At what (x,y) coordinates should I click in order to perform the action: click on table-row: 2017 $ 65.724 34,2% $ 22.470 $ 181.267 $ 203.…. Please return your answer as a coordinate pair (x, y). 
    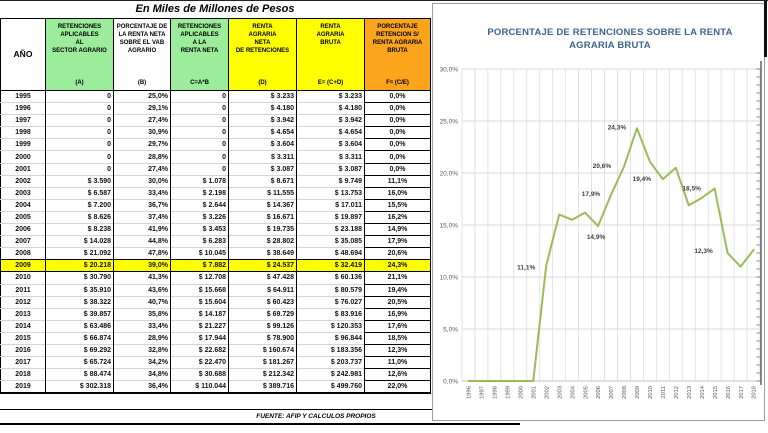
    Looking at the image, I should click on (215, 363).